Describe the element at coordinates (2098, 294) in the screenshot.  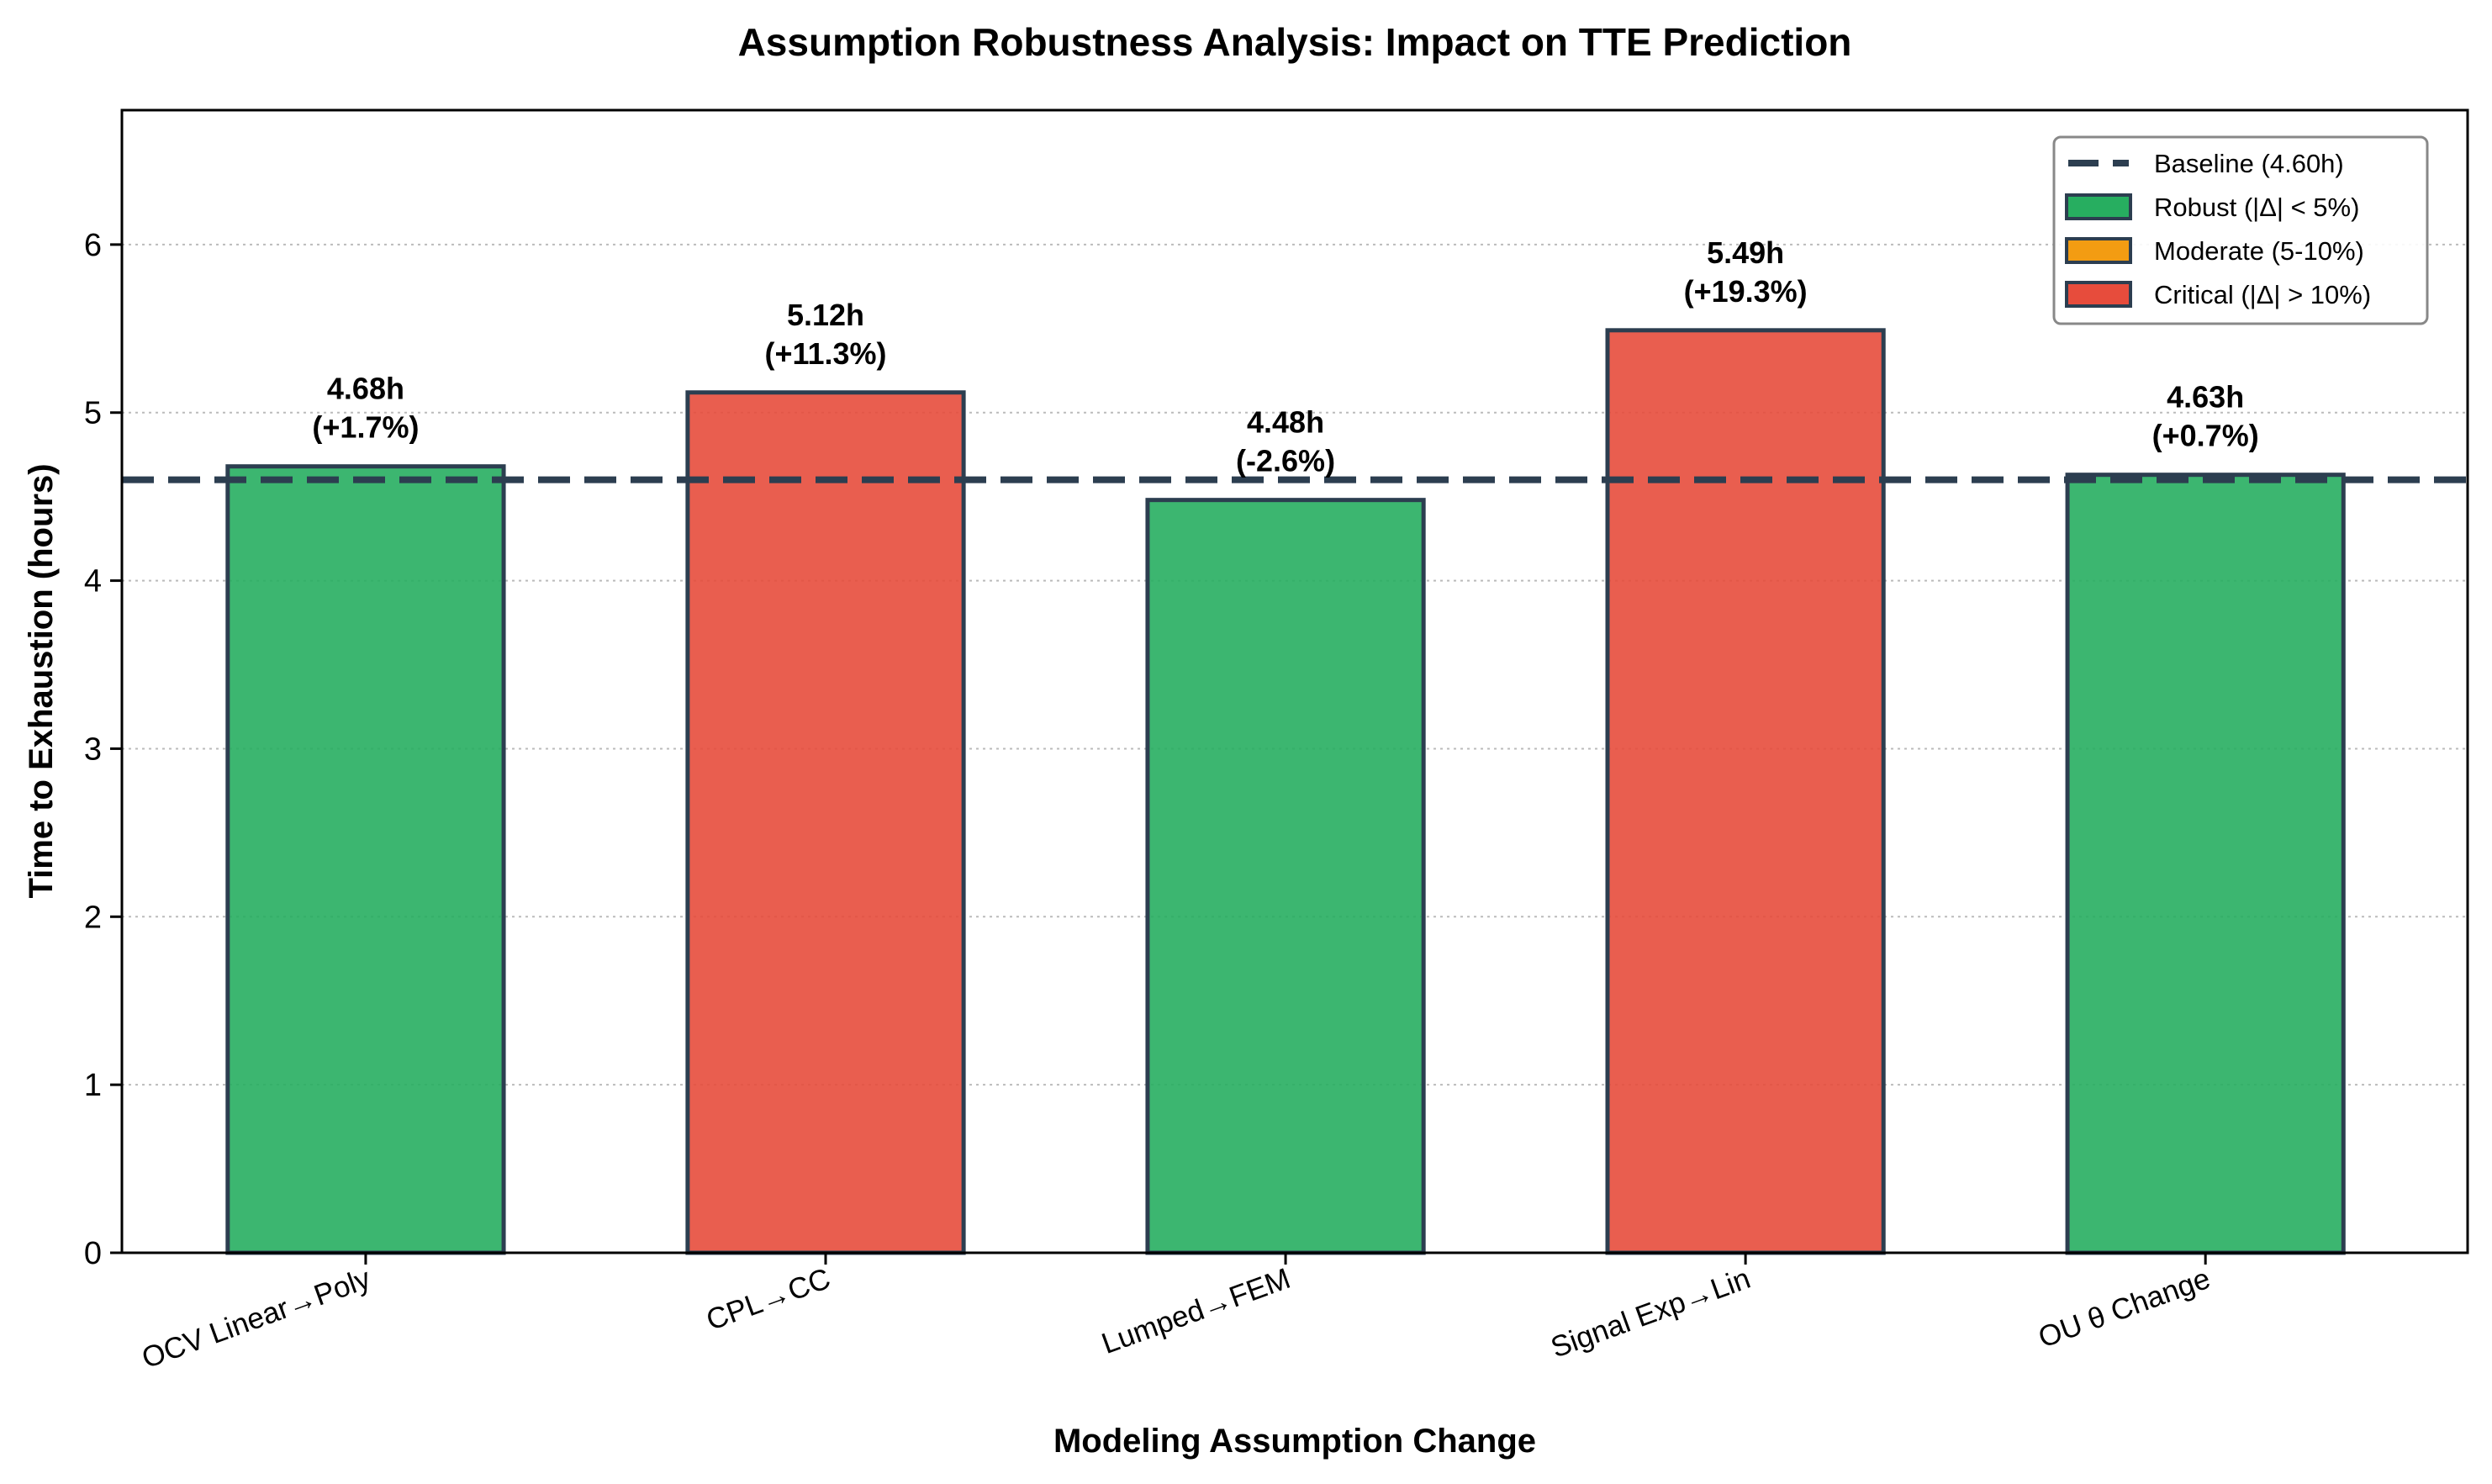
I see `legend-swatch-critical` at that location.